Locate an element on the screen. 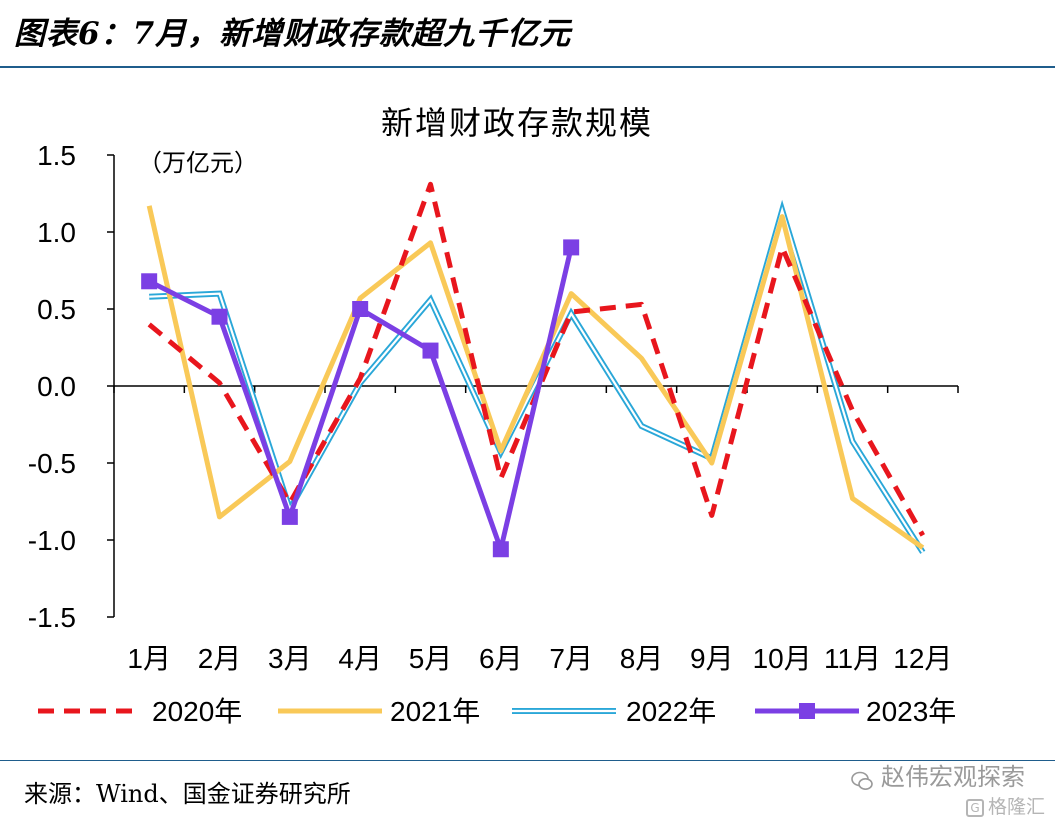  footer-divider is located at coordinates (527, 760).